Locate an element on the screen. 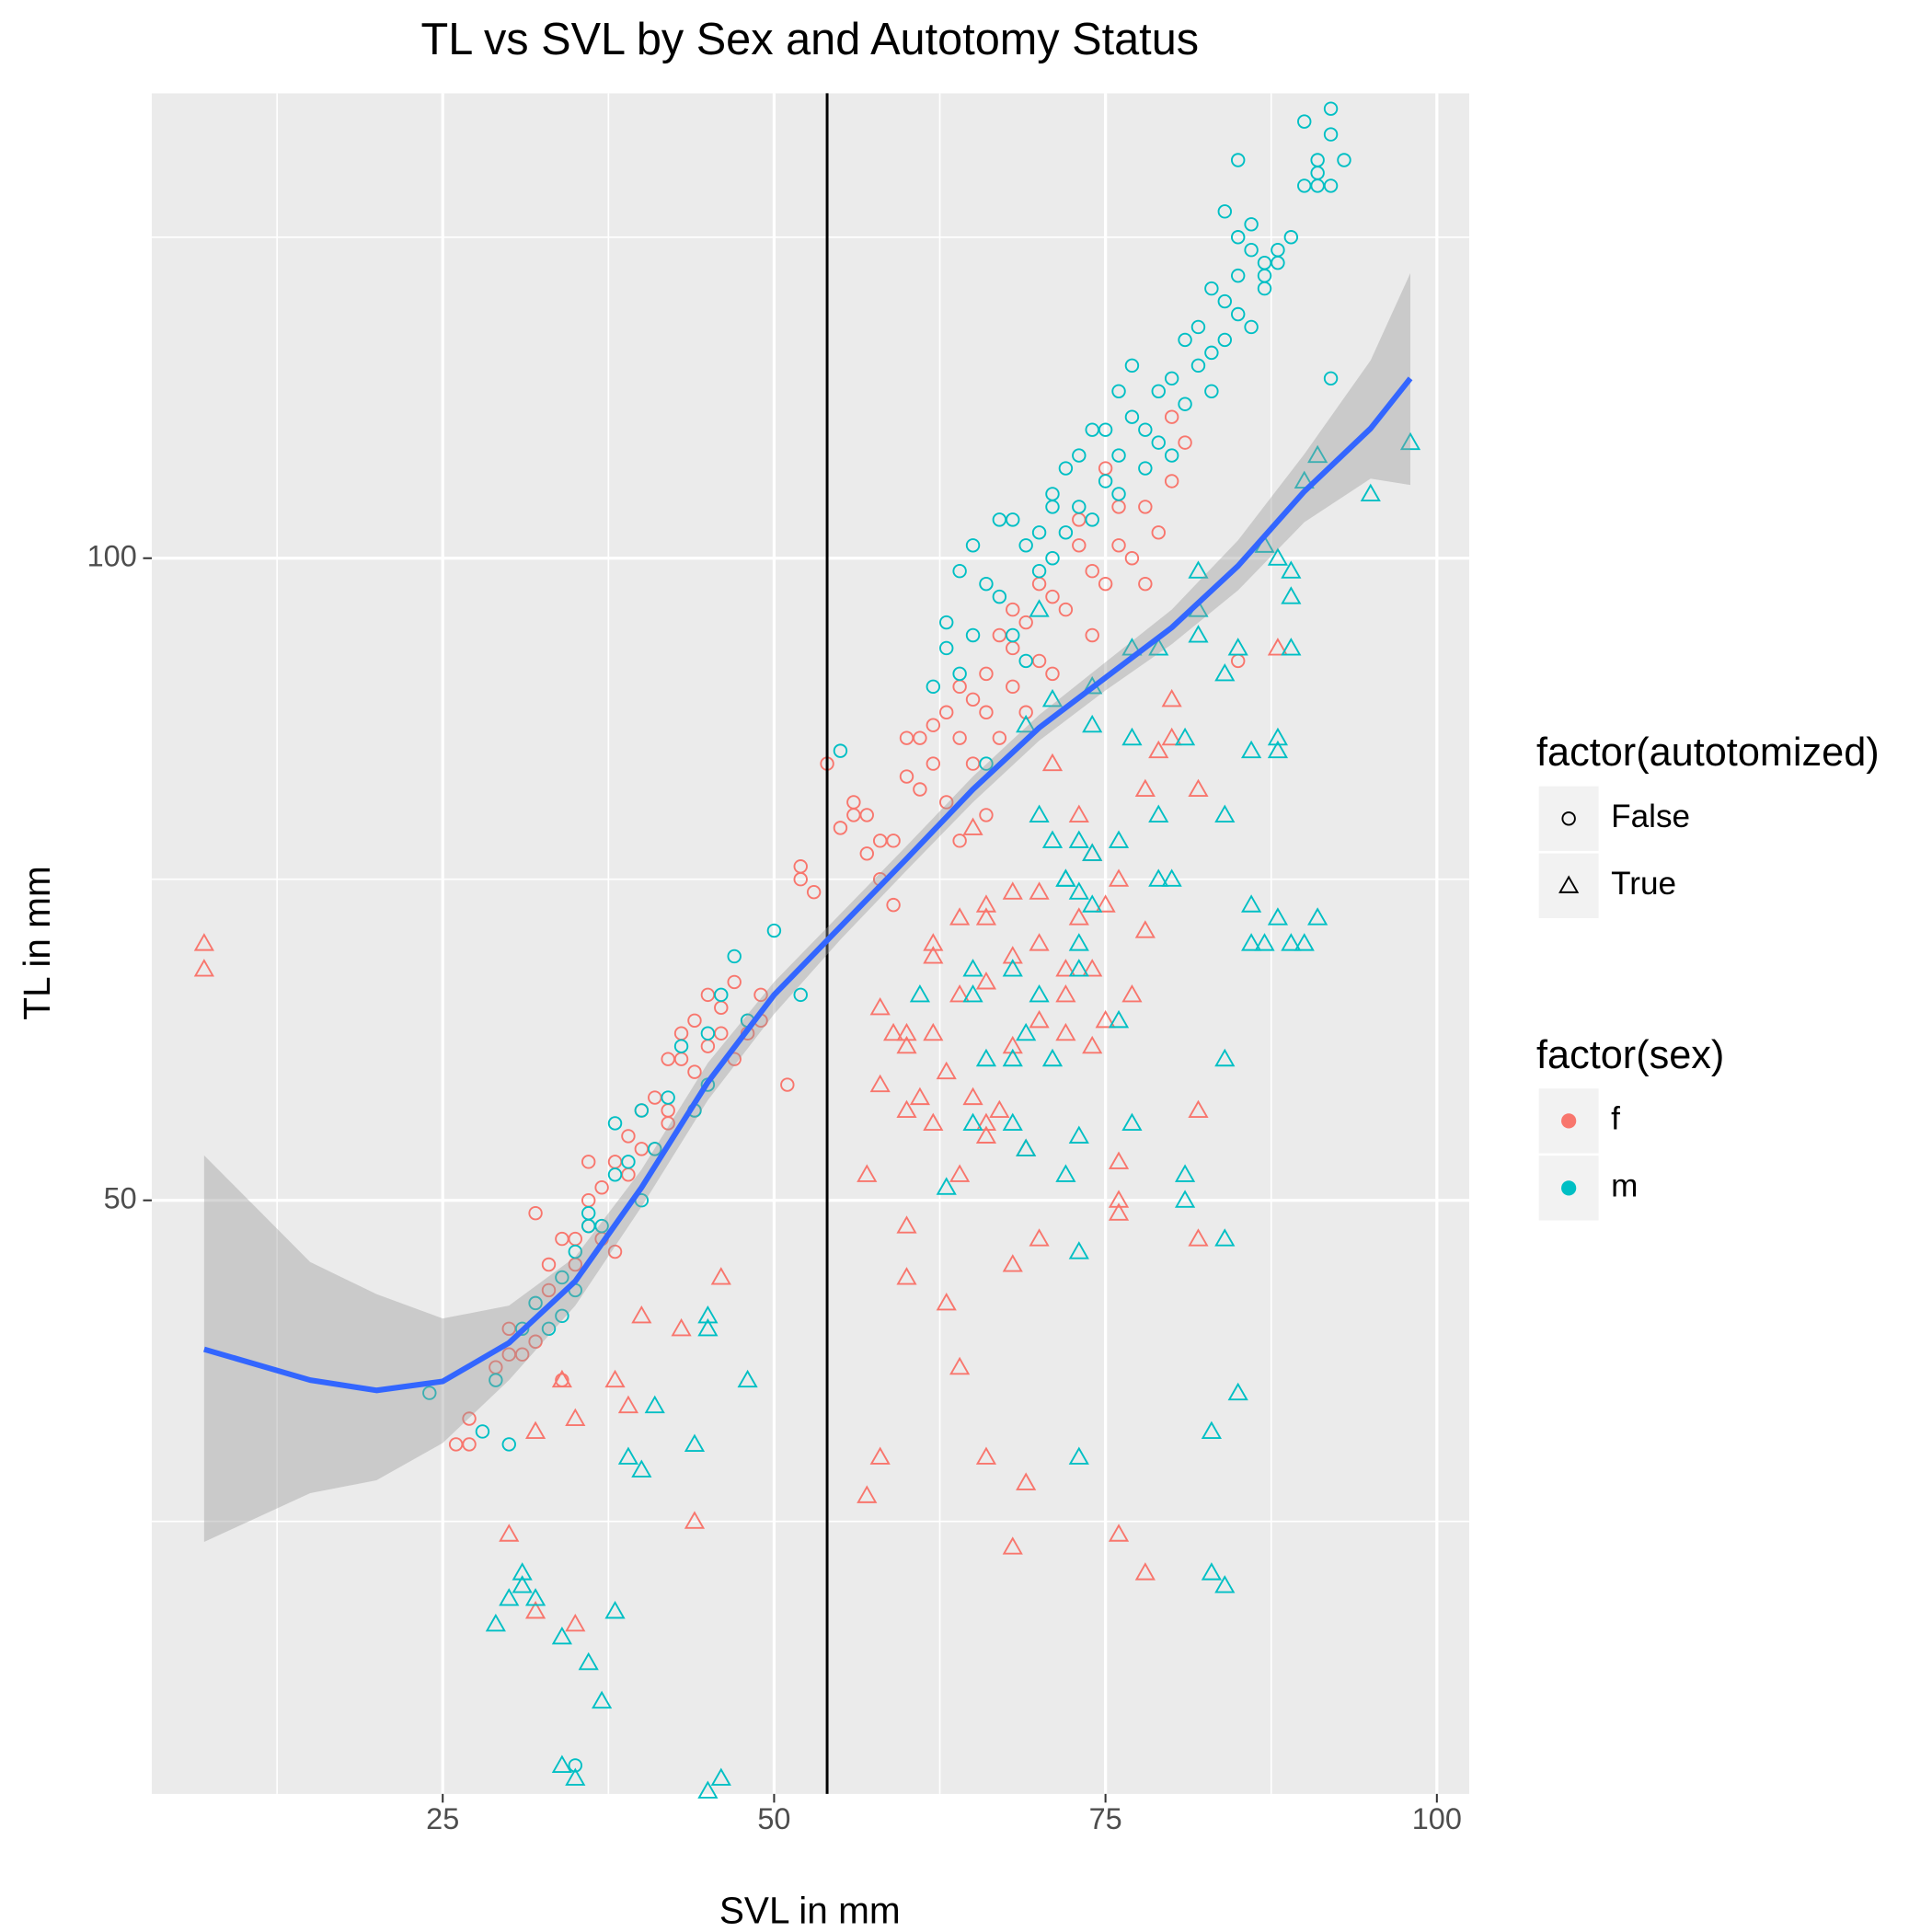 The image size is (1932, 1932). x-tick-label: 75 is located at coordinates (1105, 1818).